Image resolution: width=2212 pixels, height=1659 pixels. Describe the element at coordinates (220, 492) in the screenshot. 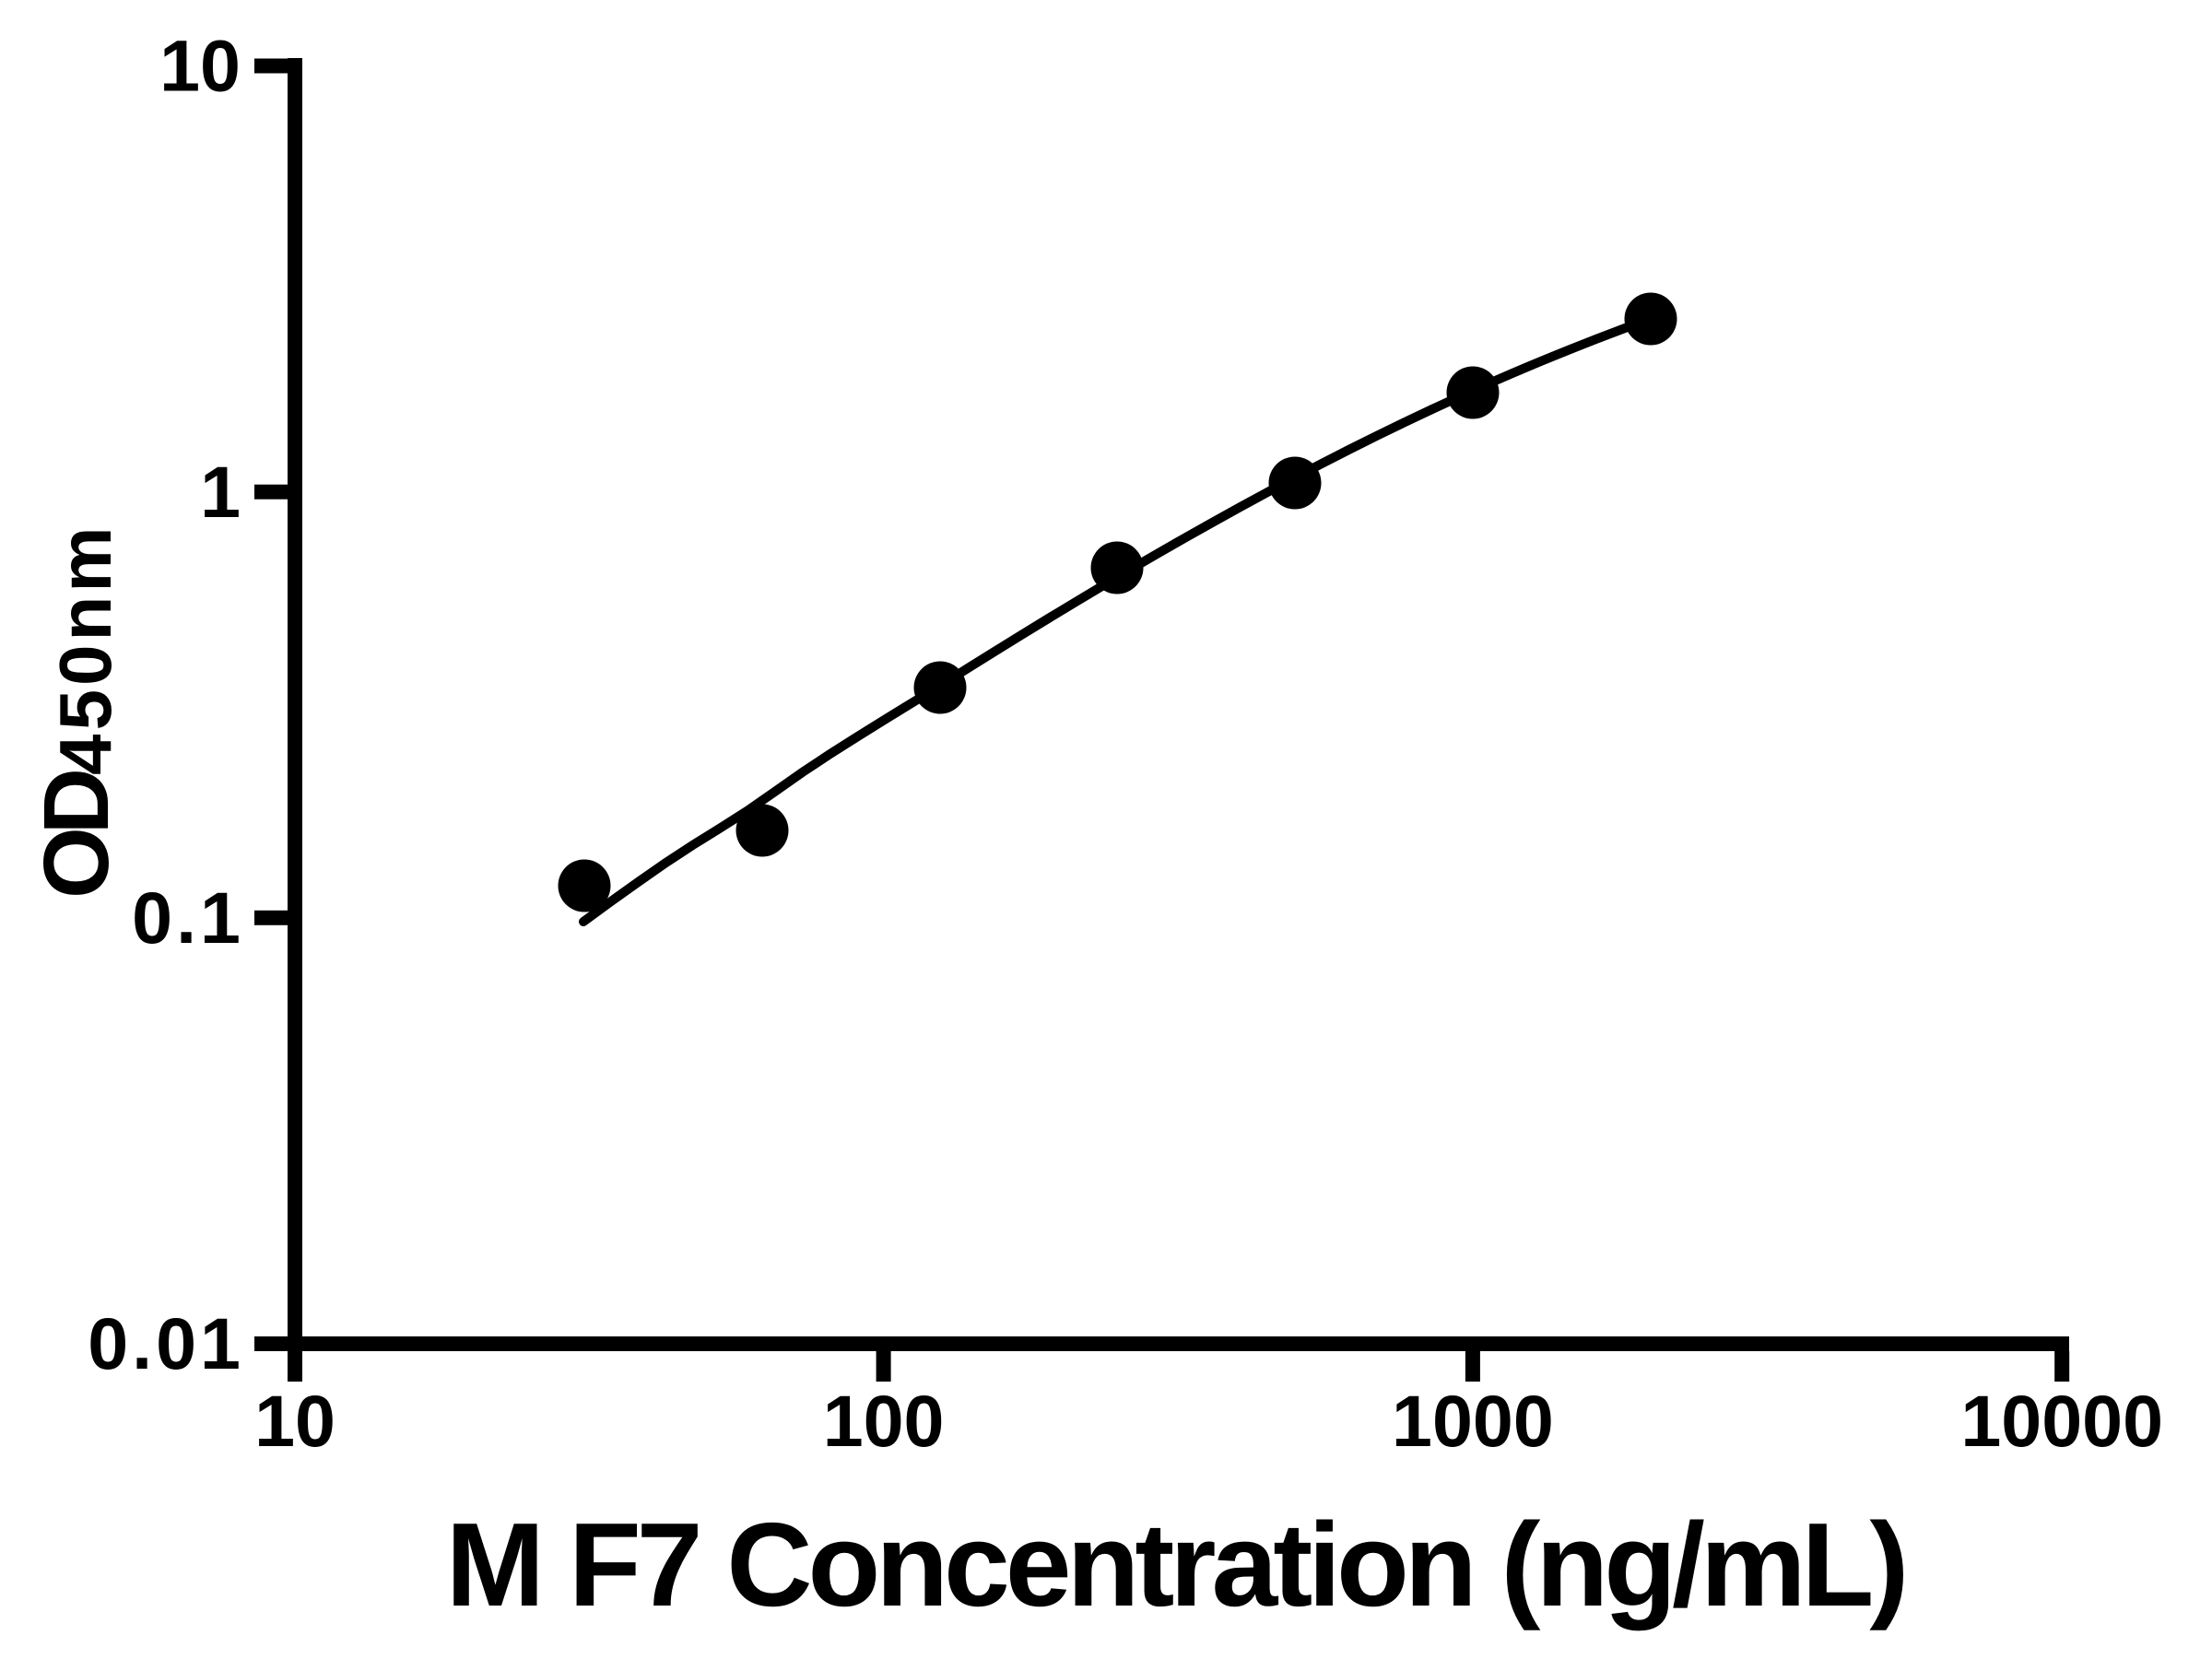

I see `svg-text: 1` at that location.